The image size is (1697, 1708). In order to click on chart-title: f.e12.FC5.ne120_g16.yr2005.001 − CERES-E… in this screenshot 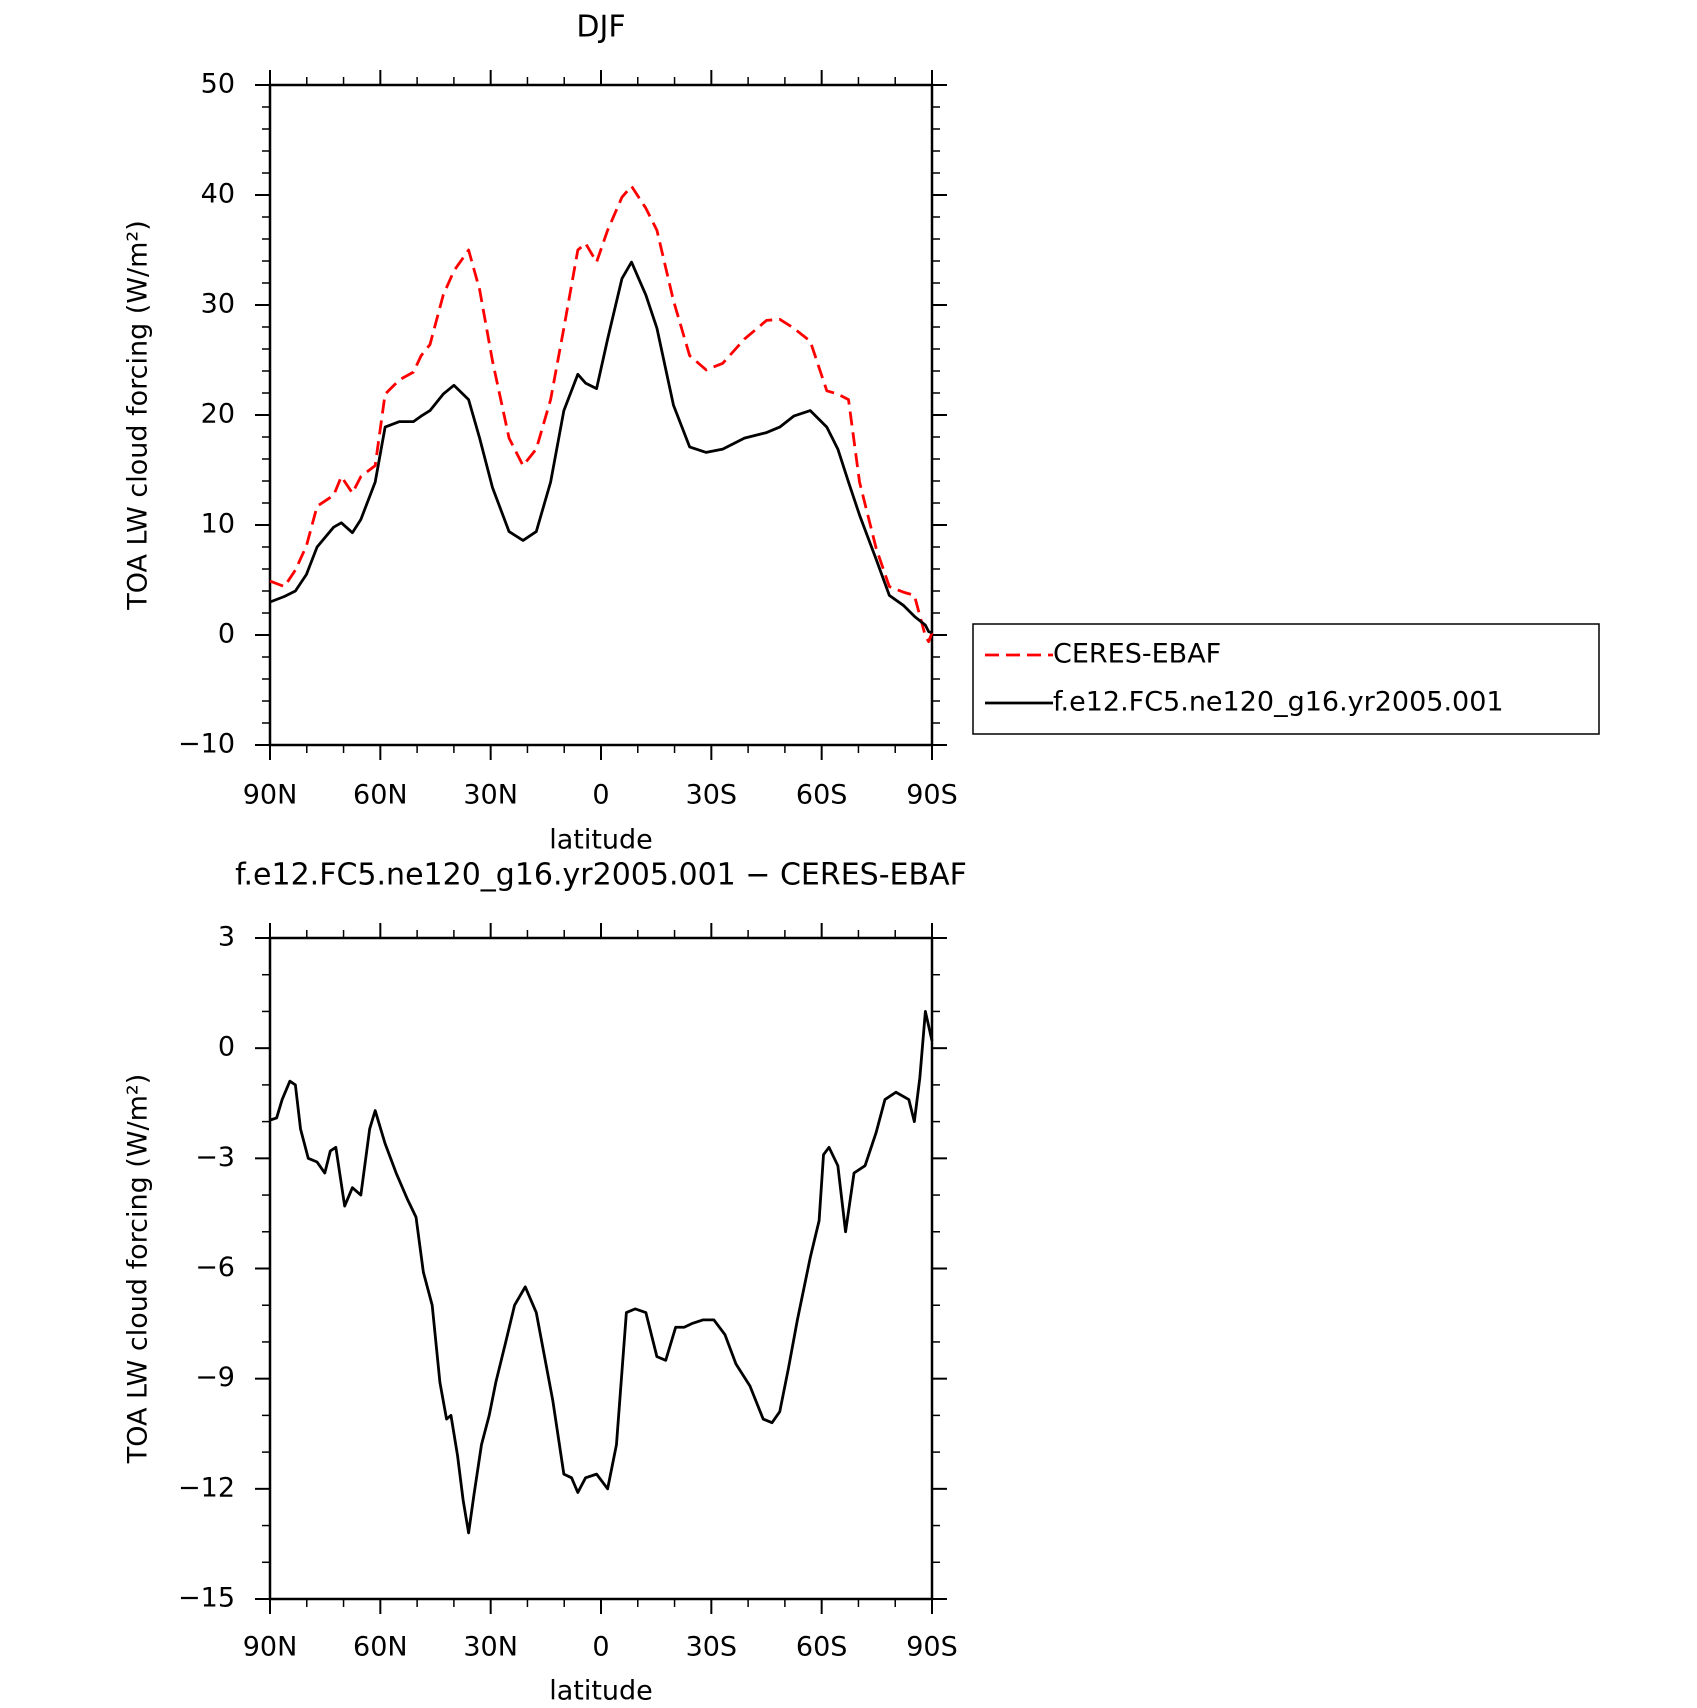, I will do `click(601, 875)`.